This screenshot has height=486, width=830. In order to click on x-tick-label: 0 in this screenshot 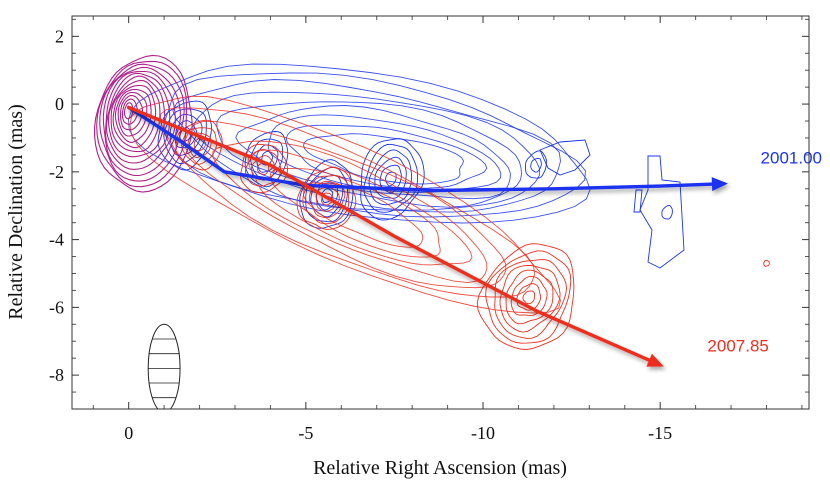, I will do `click(128, 433)`.